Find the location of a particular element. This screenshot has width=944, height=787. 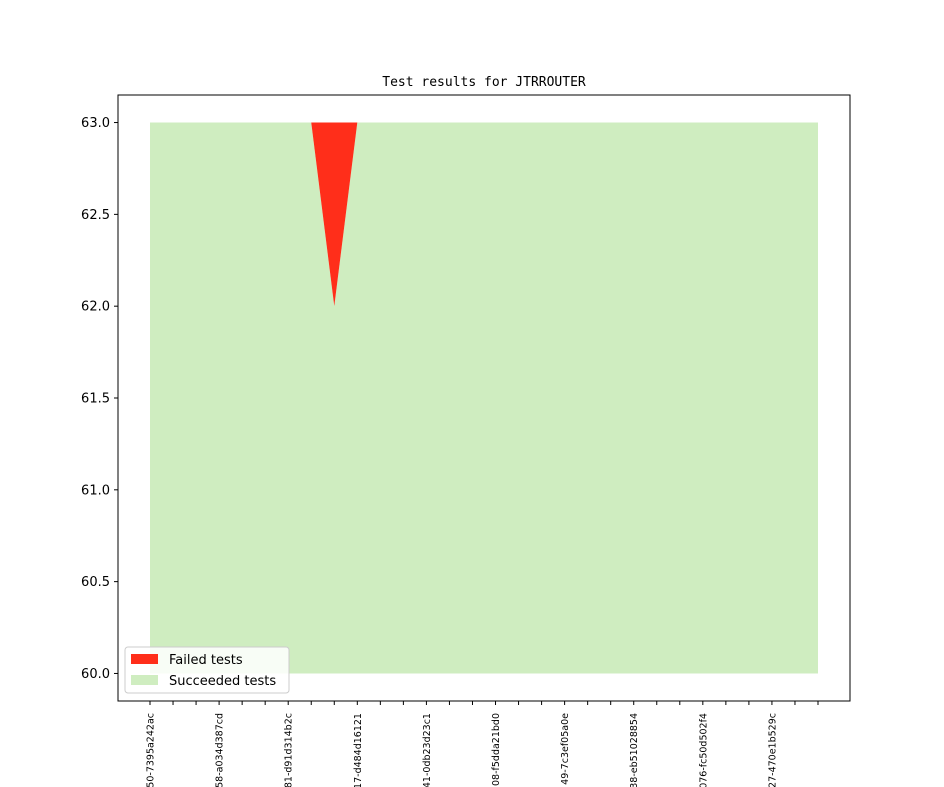

x-tick-label: 076-fc50d502f4 is located at coordinates (703, 750).